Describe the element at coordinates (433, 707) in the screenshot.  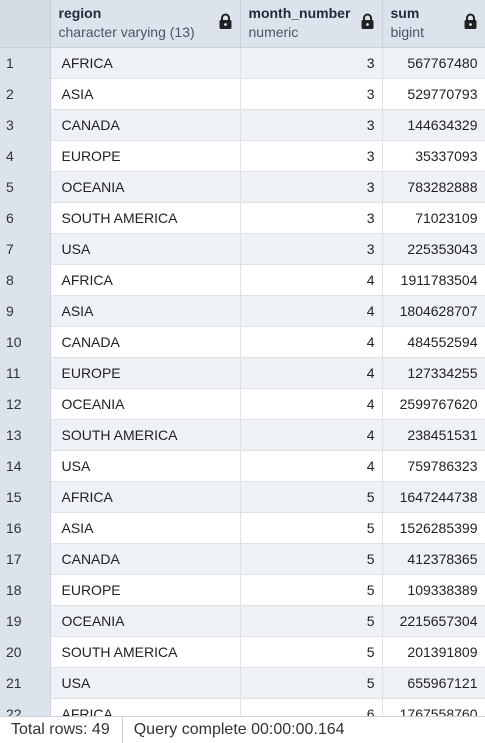
I see `sum-cell: 1767558760` at that location.